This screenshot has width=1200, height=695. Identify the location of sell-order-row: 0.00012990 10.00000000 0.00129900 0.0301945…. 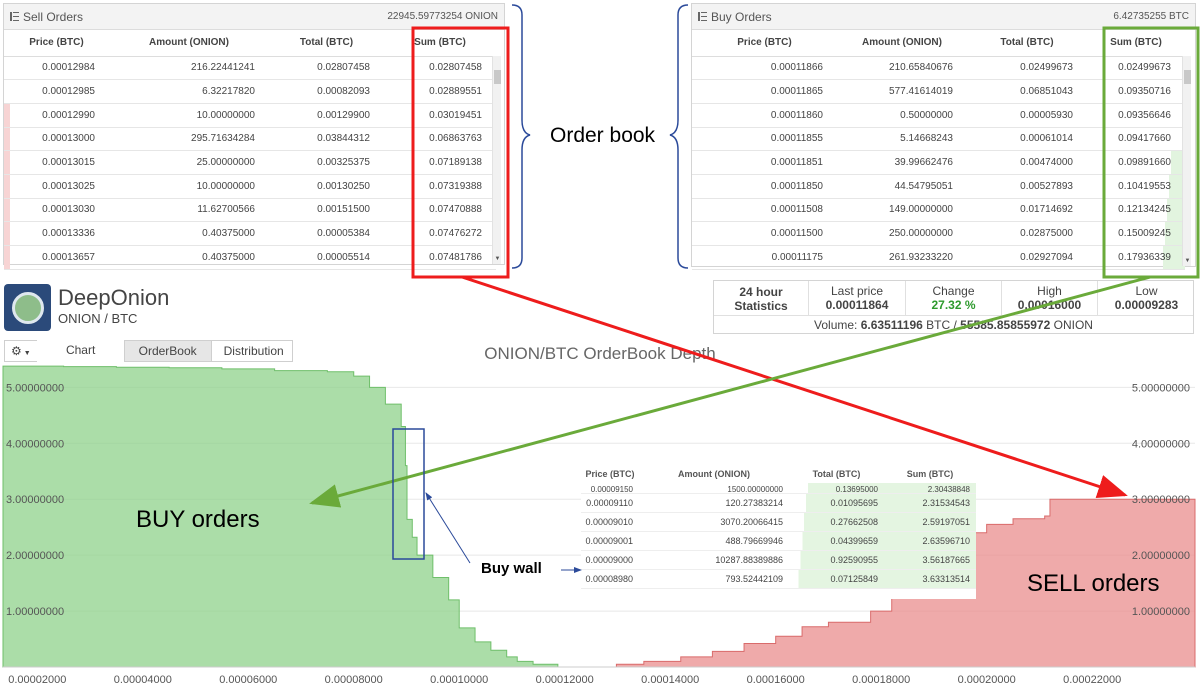
(250, 115).